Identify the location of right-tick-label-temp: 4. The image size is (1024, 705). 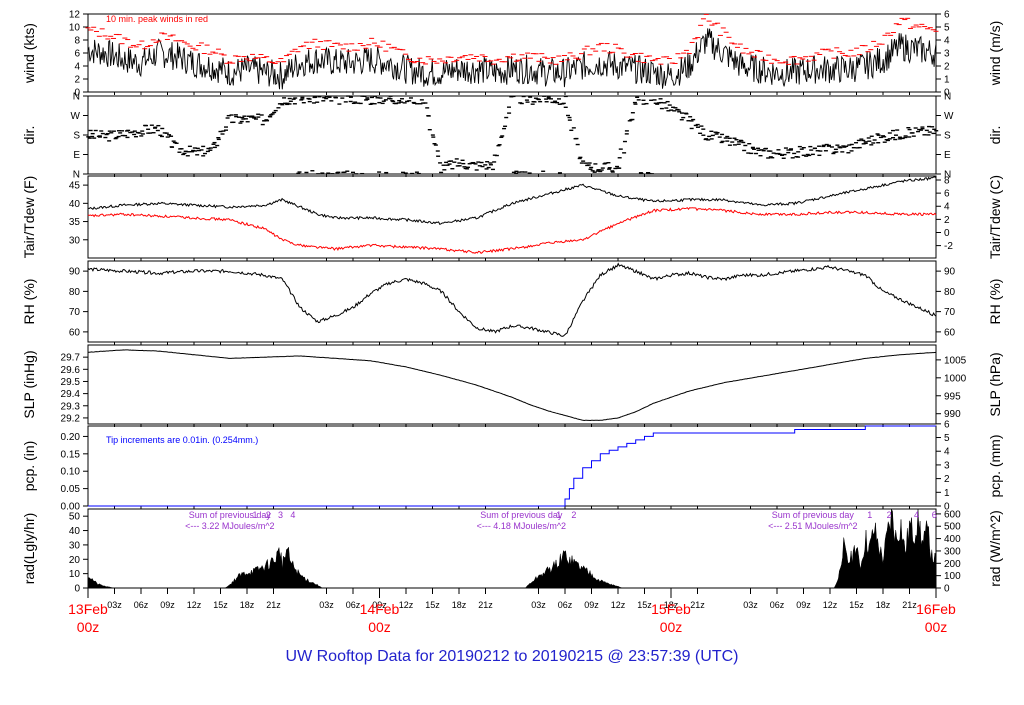
(947, 207).